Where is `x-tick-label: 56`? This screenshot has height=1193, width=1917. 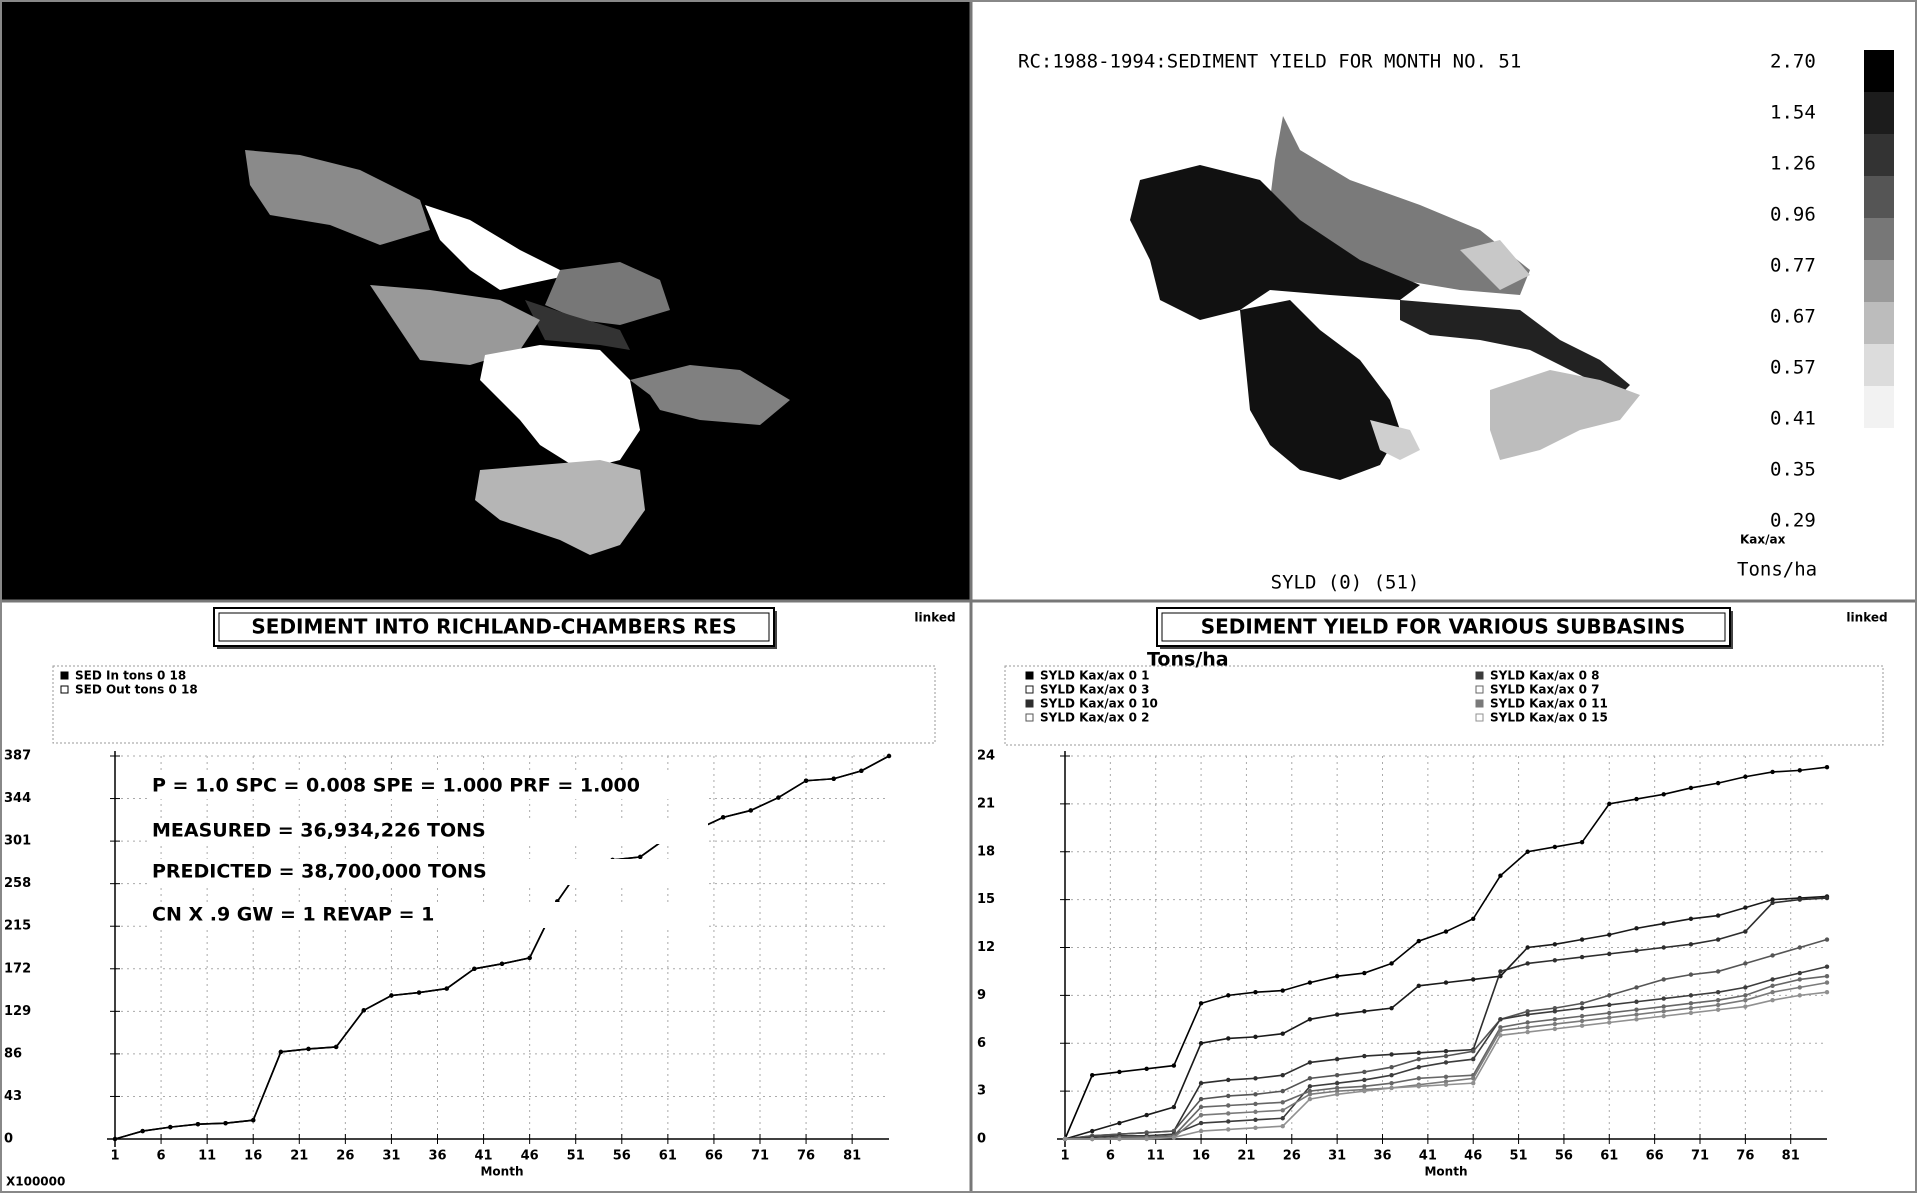 x-tick-label: 56 is located at coordinates (622, 1156).